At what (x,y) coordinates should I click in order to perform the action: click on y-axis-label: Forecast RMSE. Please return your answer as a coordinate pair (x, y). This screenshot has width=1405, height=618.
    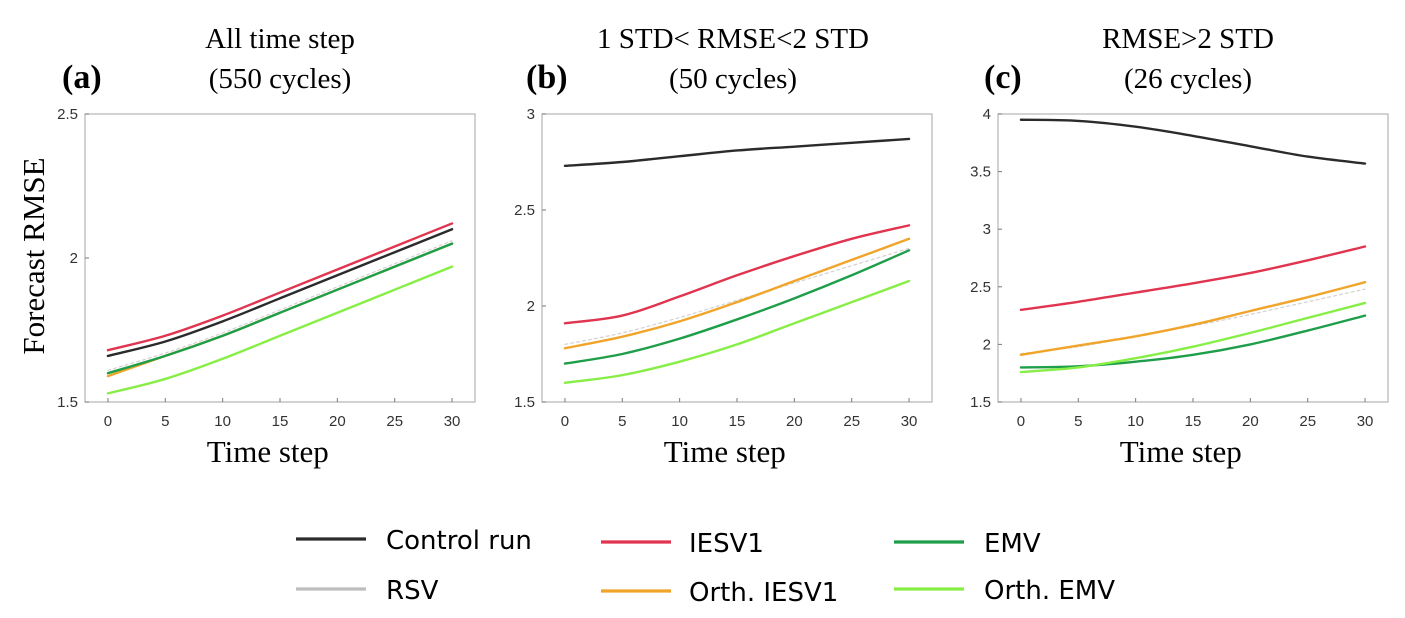
    Looking at the image, I should click on (33, 255).